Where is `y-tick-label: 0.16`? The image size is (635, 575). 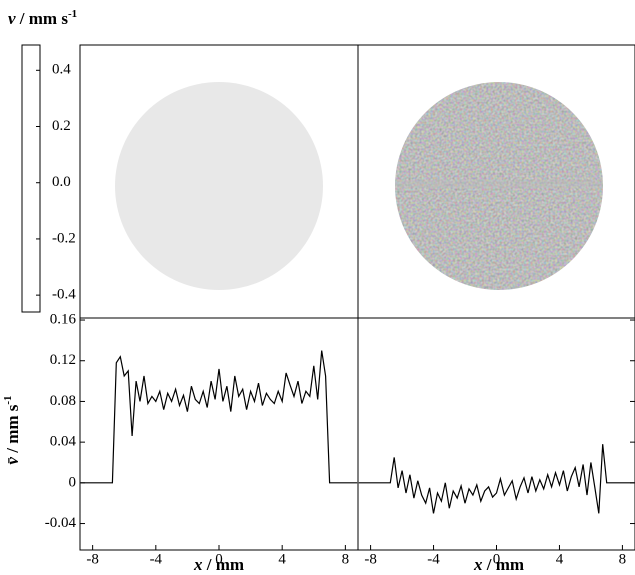 y-tick-label: 0.16 is located at coordinates (63, 319).